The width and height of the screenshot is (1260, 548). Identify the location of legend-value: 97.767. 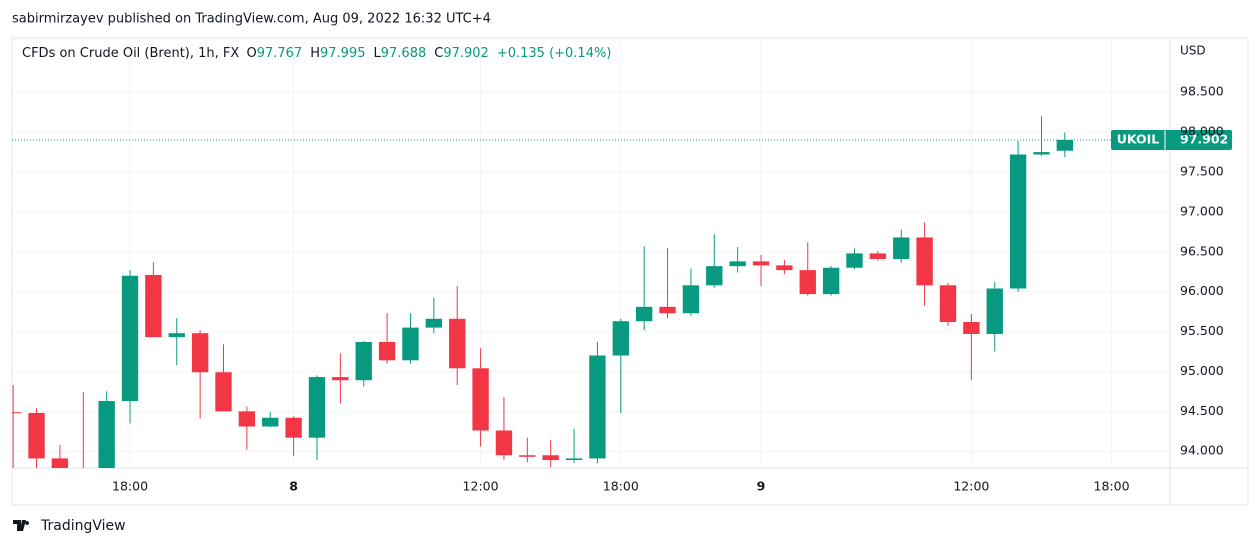
(280, 53).